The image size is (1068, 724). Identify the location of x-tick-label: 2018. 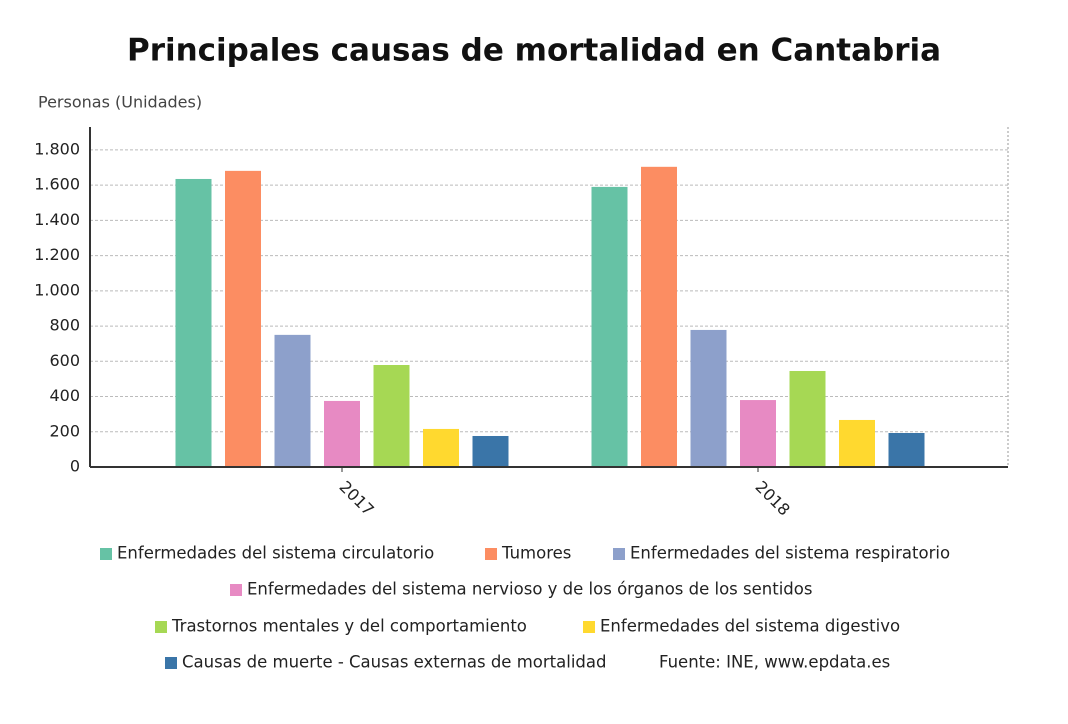
(773, 498).